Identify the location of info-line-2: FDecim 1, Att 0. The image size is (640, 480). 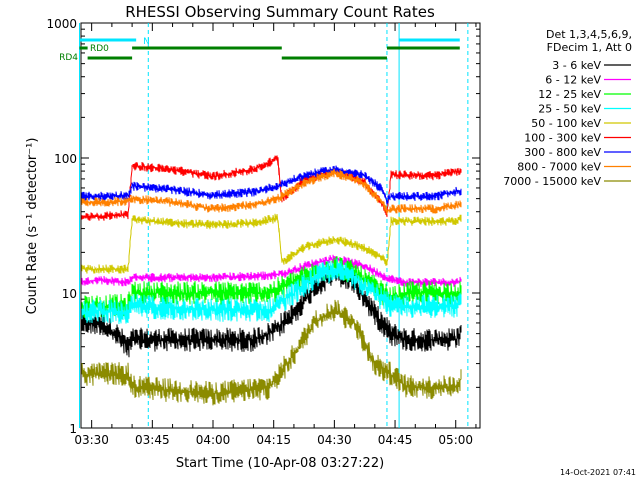
(589, 47).